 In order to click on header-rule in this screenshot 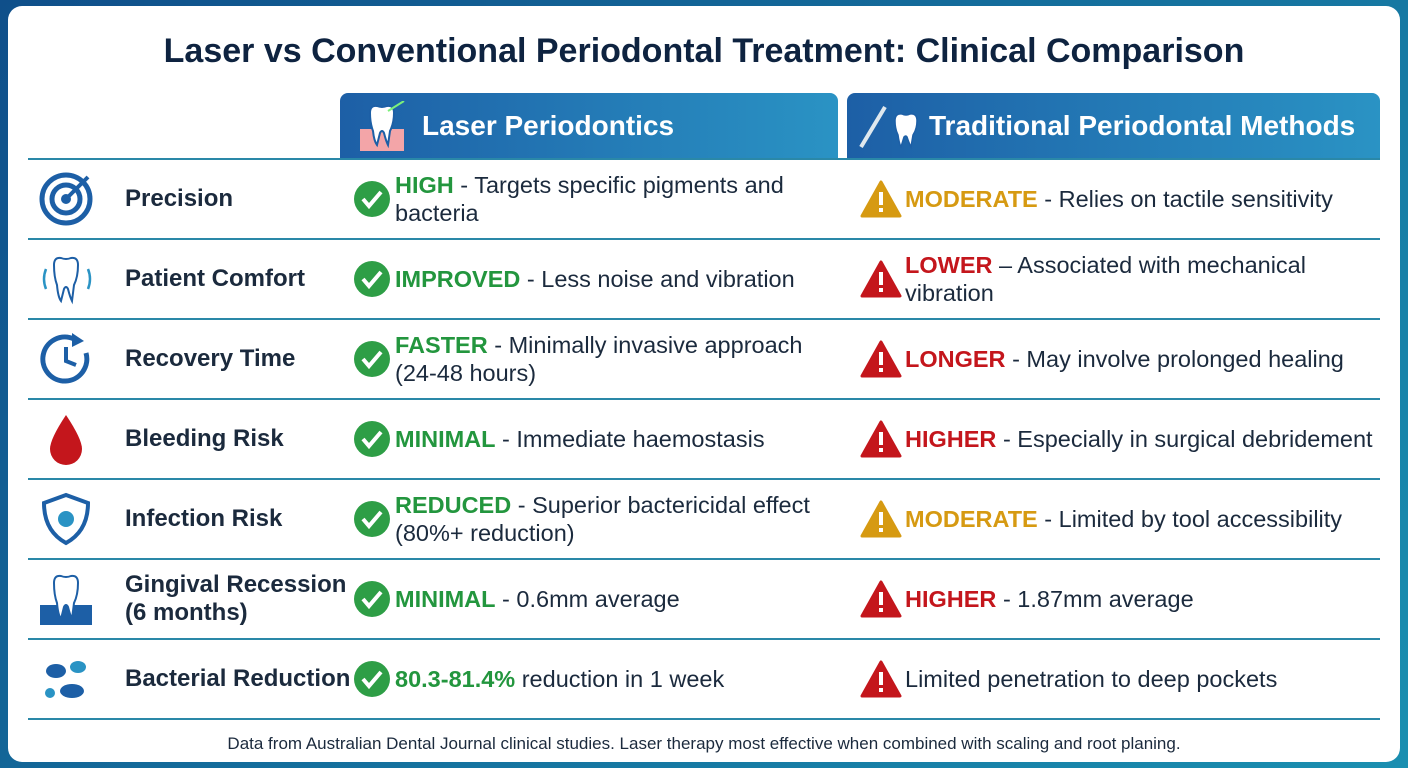, I will do `click(704, 159)`.